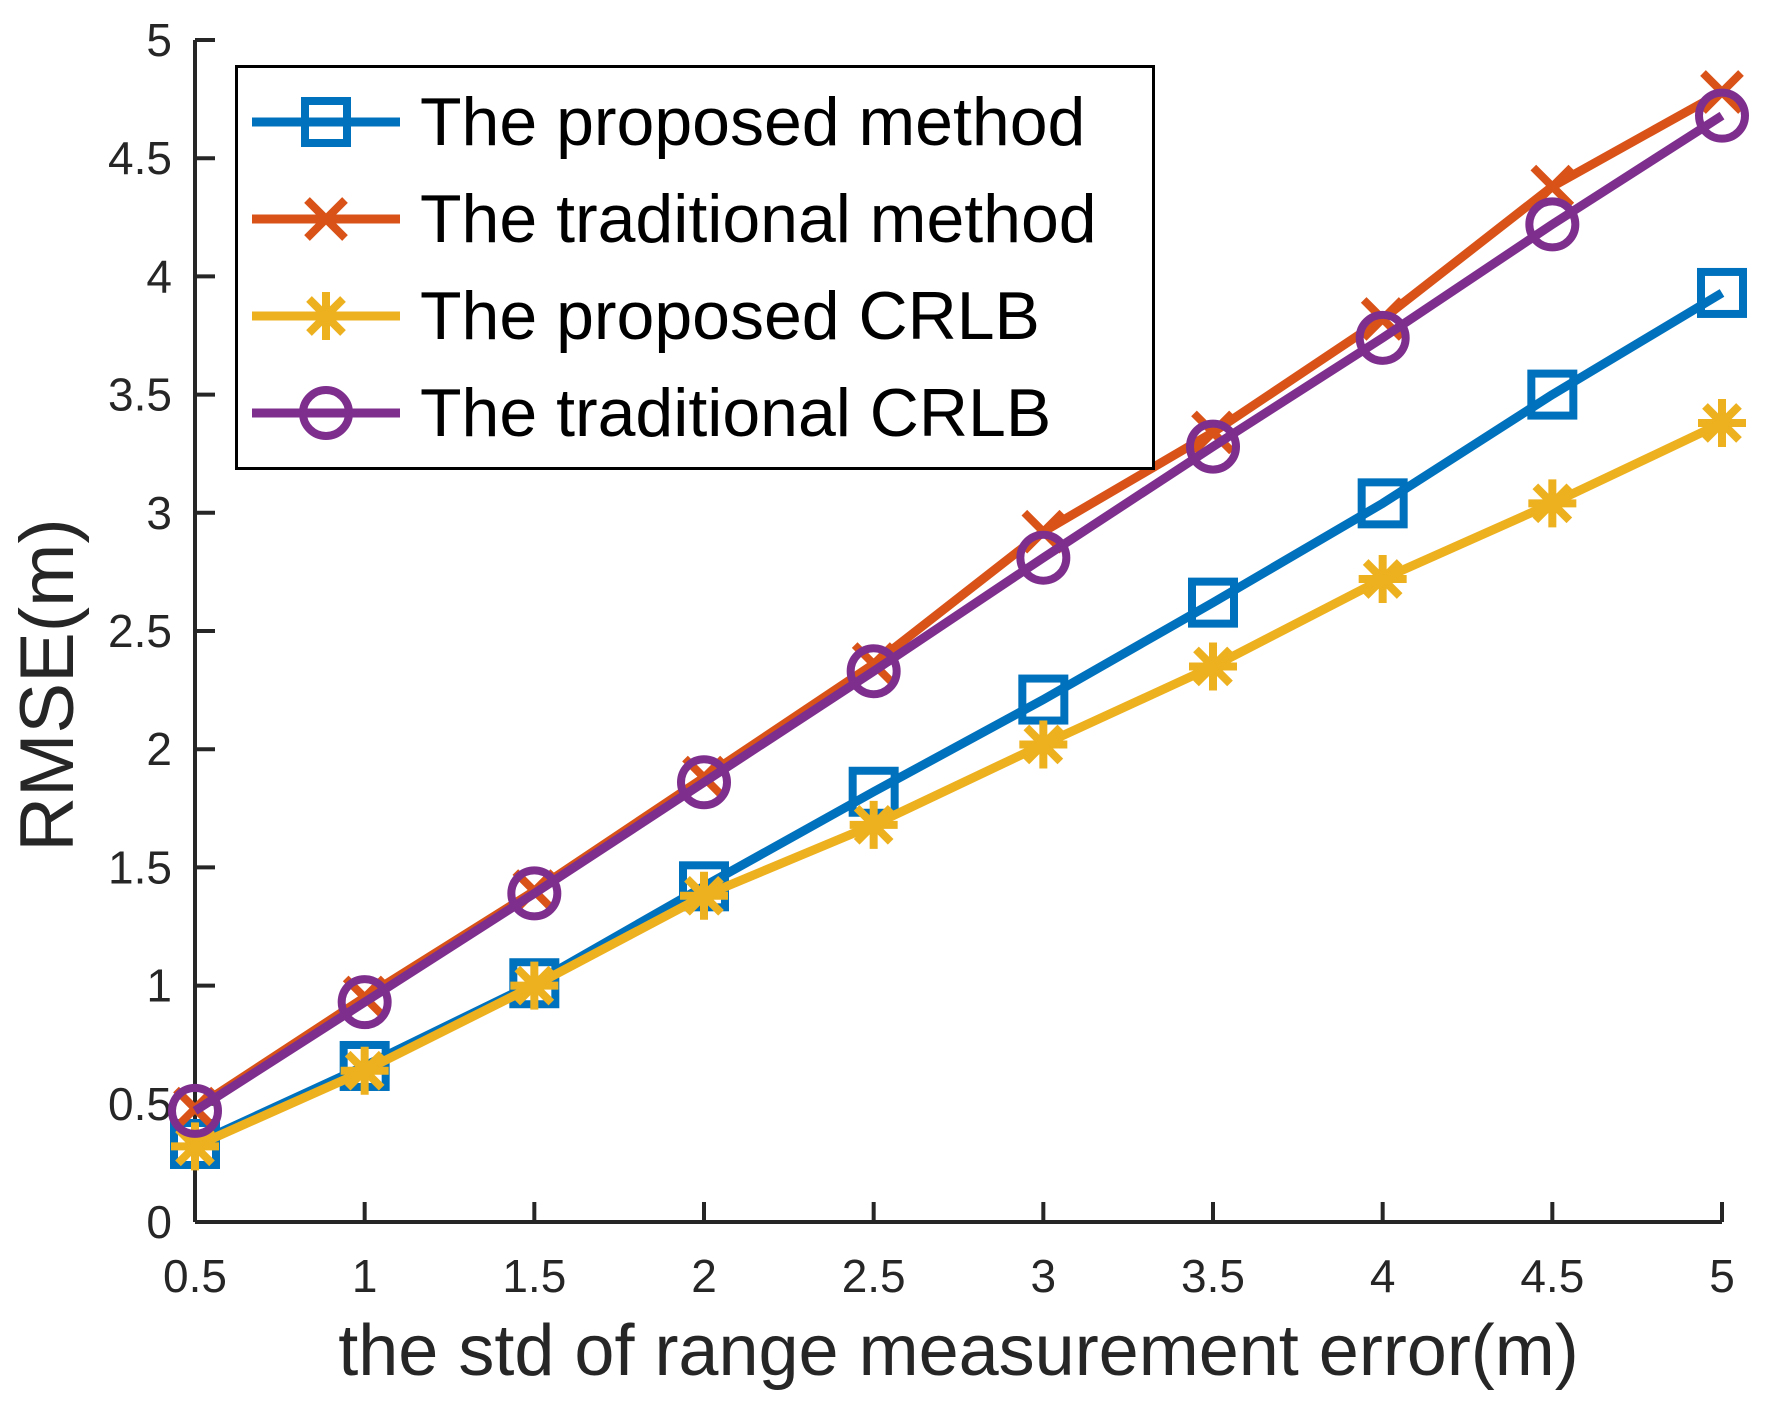 This screenshot has width=1768, height=1421. Describe the element at coordinates (736, 412) in the screenshot. I see `legend-label: The traditional CRLB` at that location.